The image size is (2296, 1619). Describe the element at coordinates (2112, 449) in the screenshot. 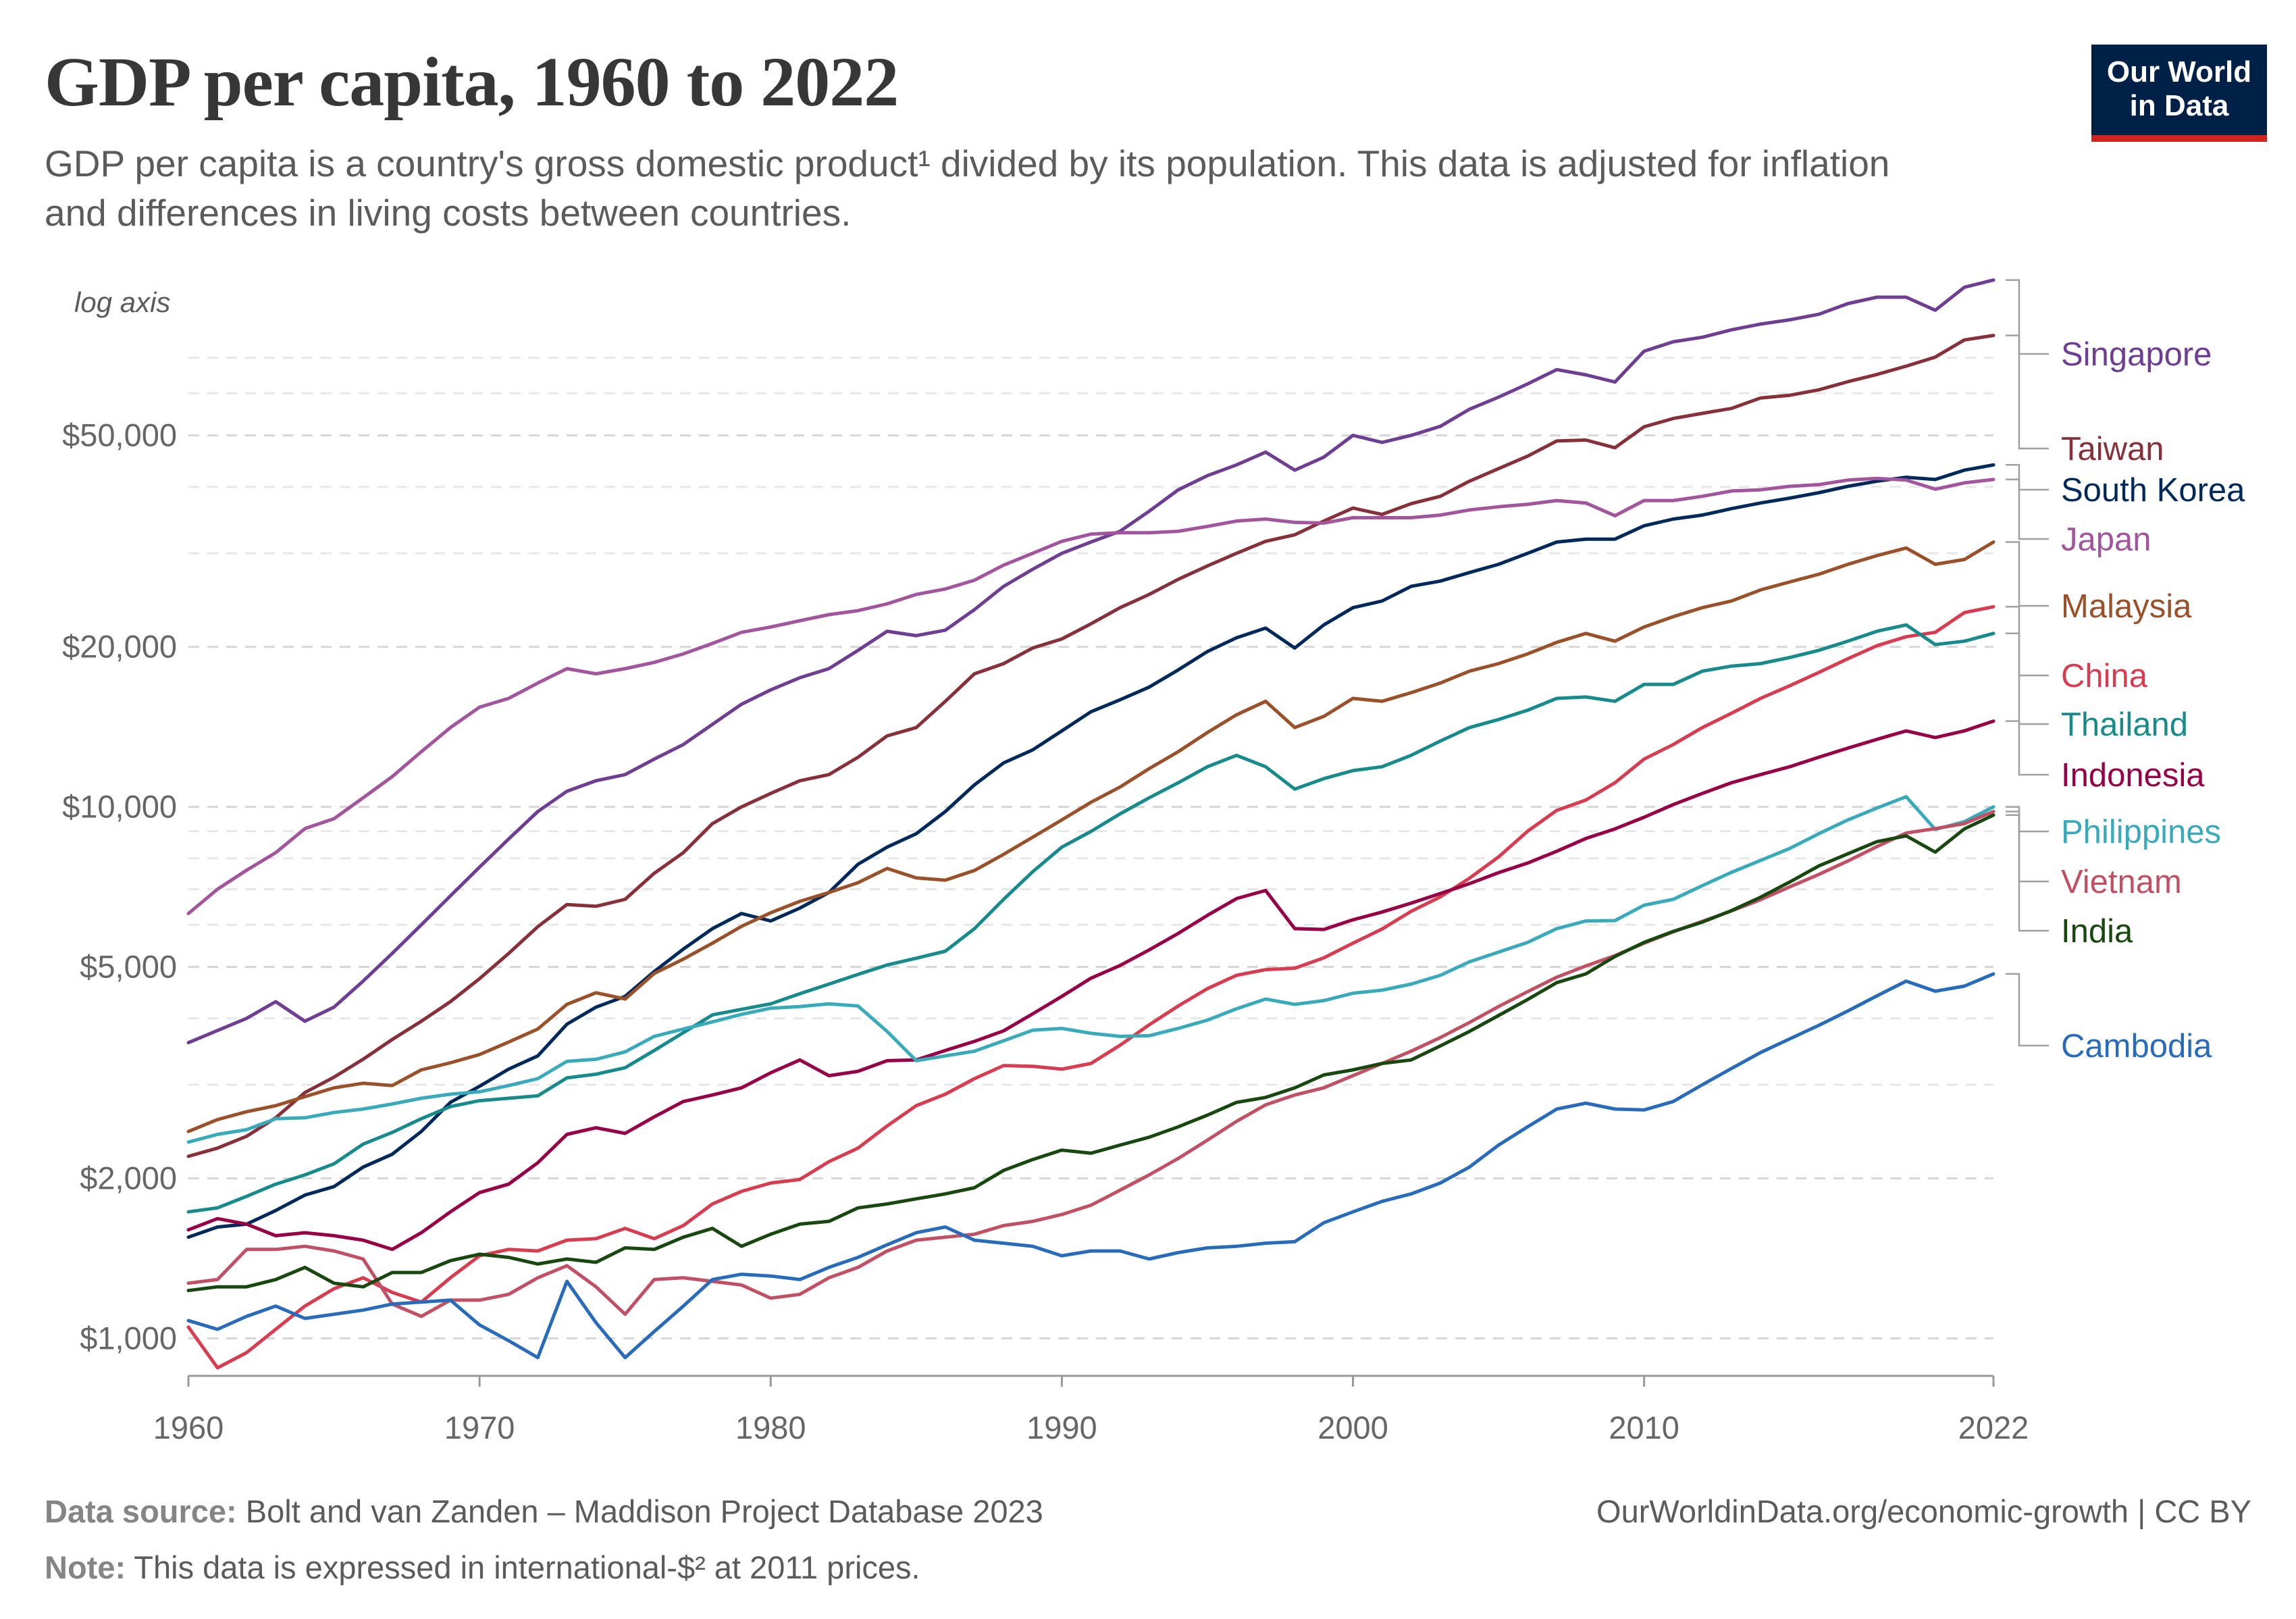

I see `series-label: Taiwan` at that location.